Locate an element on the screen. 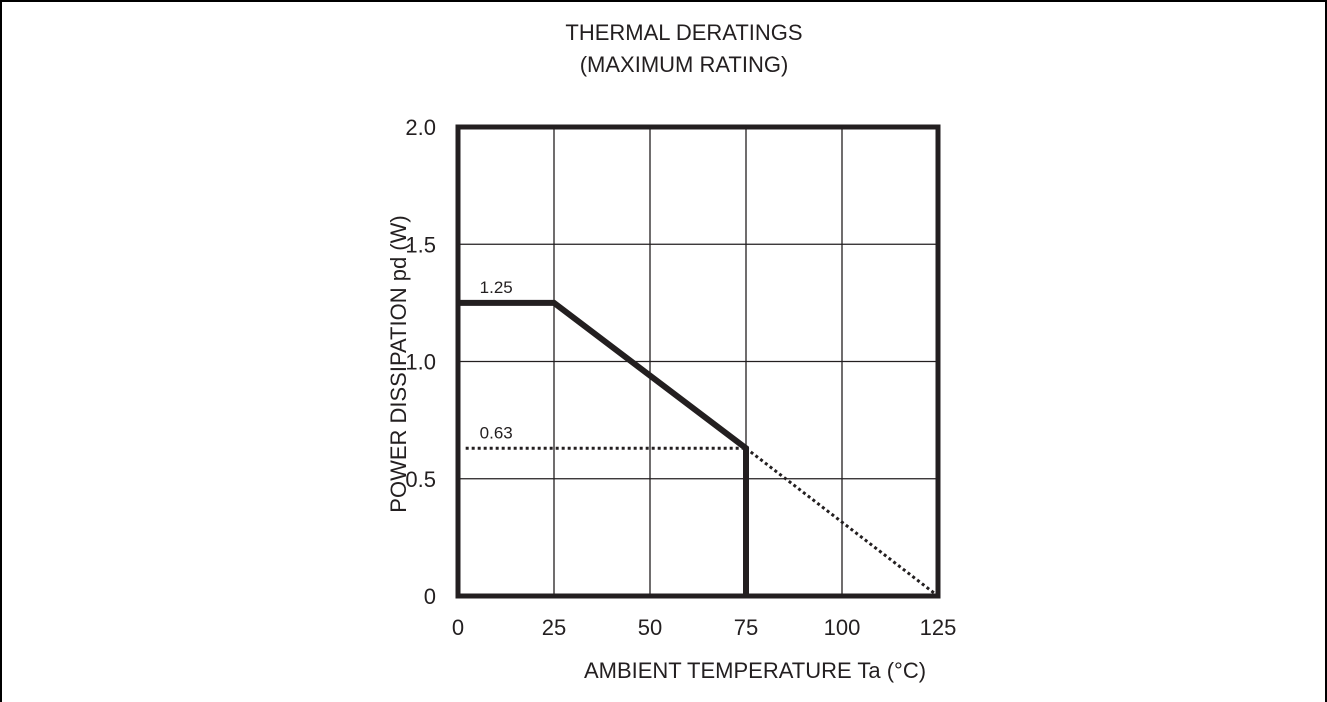 The height and width of the screenshot is (702, 1327). value-annotation: 1.25 is located at coordinates (496, 287).